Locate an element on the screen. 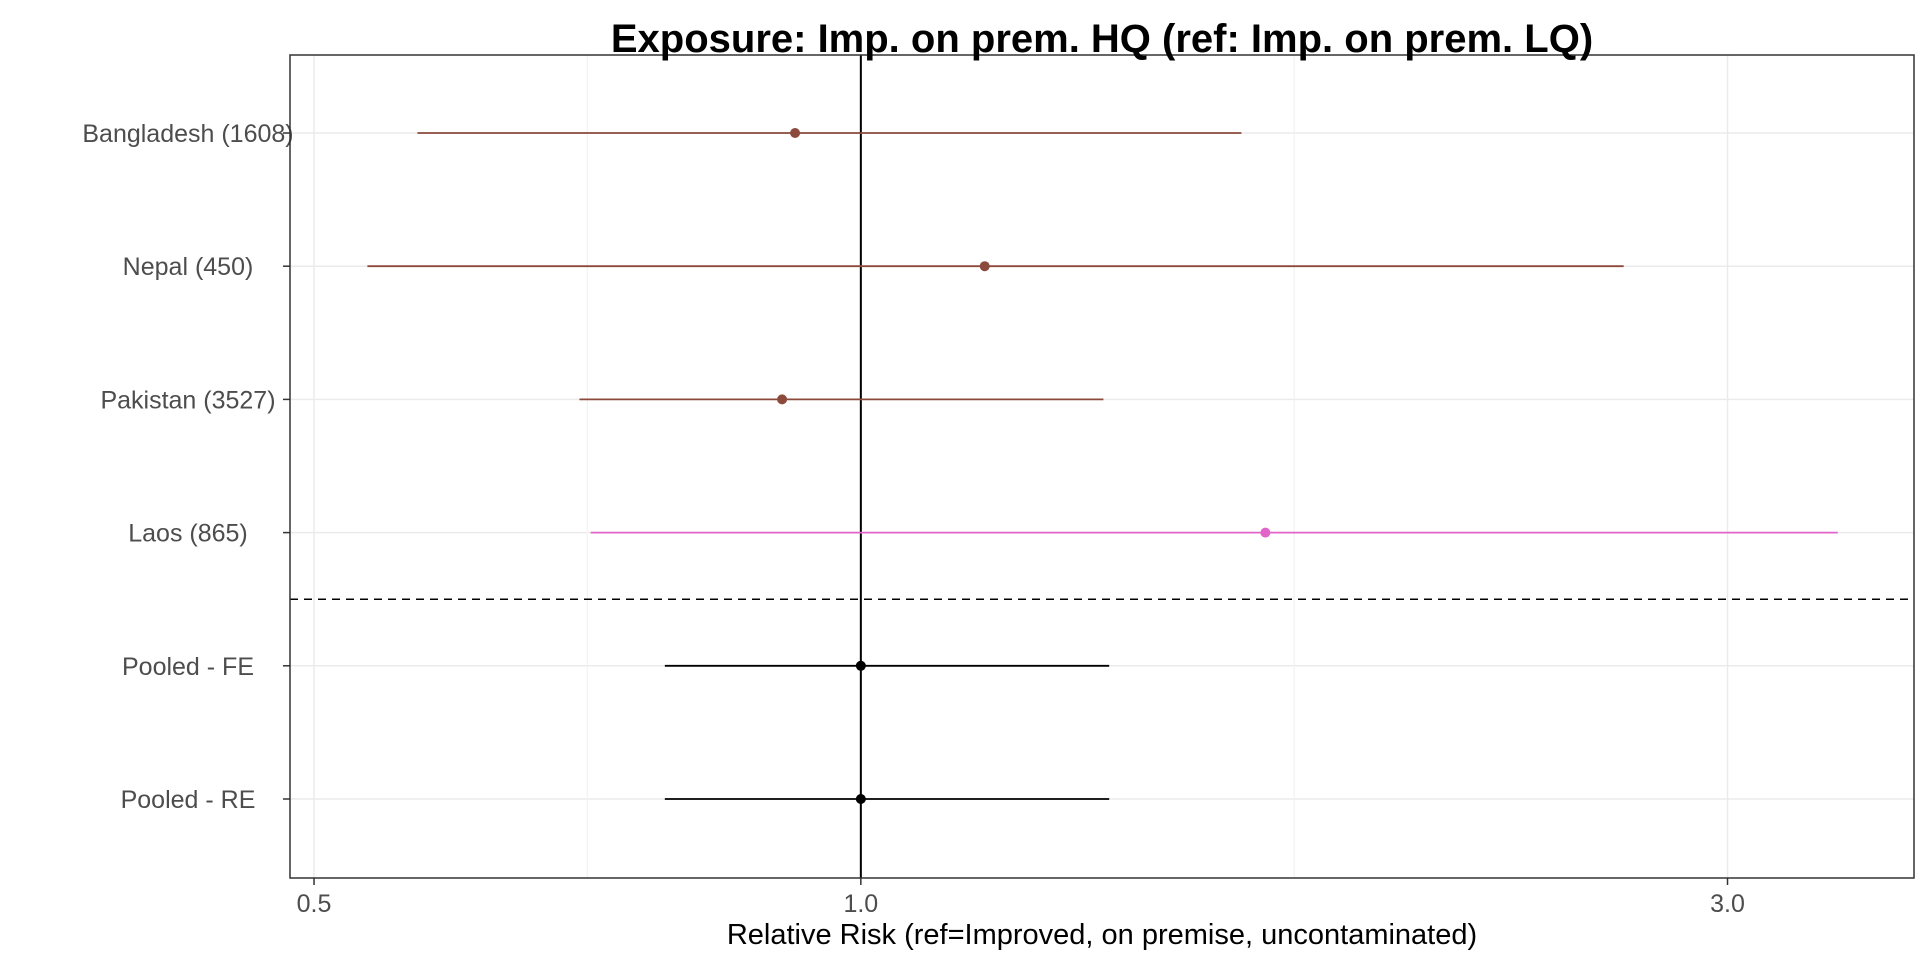 Image resolution: width=1920 pixels, height=960 pixels. row-label: Pooled - FE is located at coordinates (188, 667).